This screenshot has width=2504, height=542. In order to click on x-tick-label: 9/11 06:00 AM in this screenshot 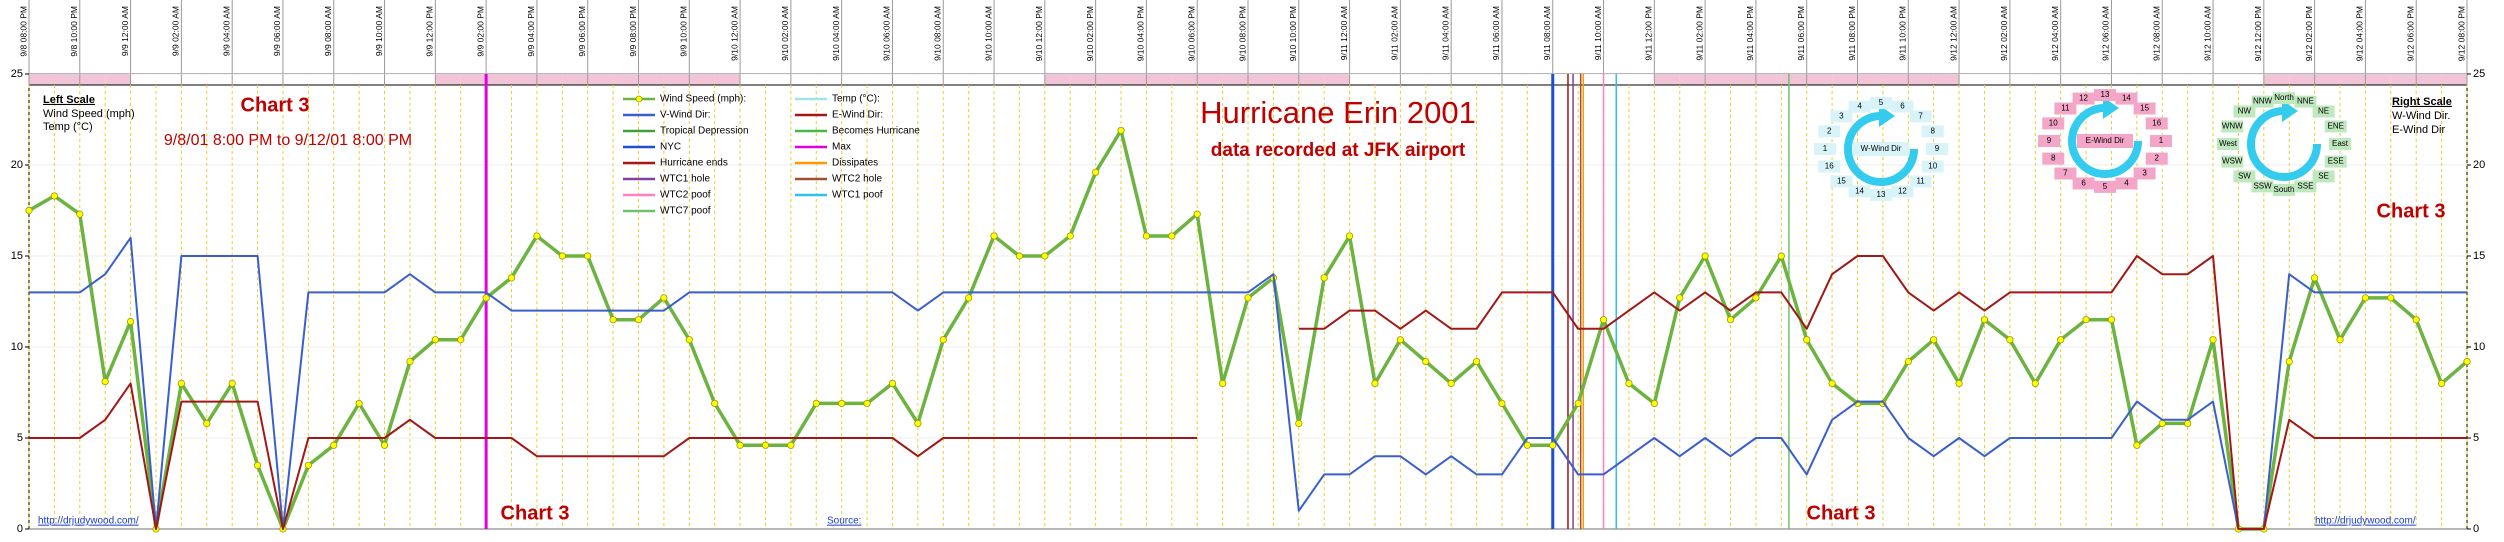, I will do `click(1496, 33)`.